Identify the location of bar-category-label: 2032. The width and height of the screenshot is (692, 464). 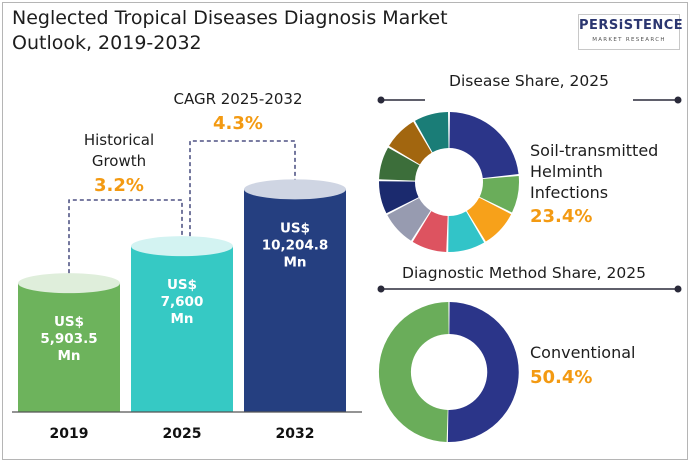
(295, 434).